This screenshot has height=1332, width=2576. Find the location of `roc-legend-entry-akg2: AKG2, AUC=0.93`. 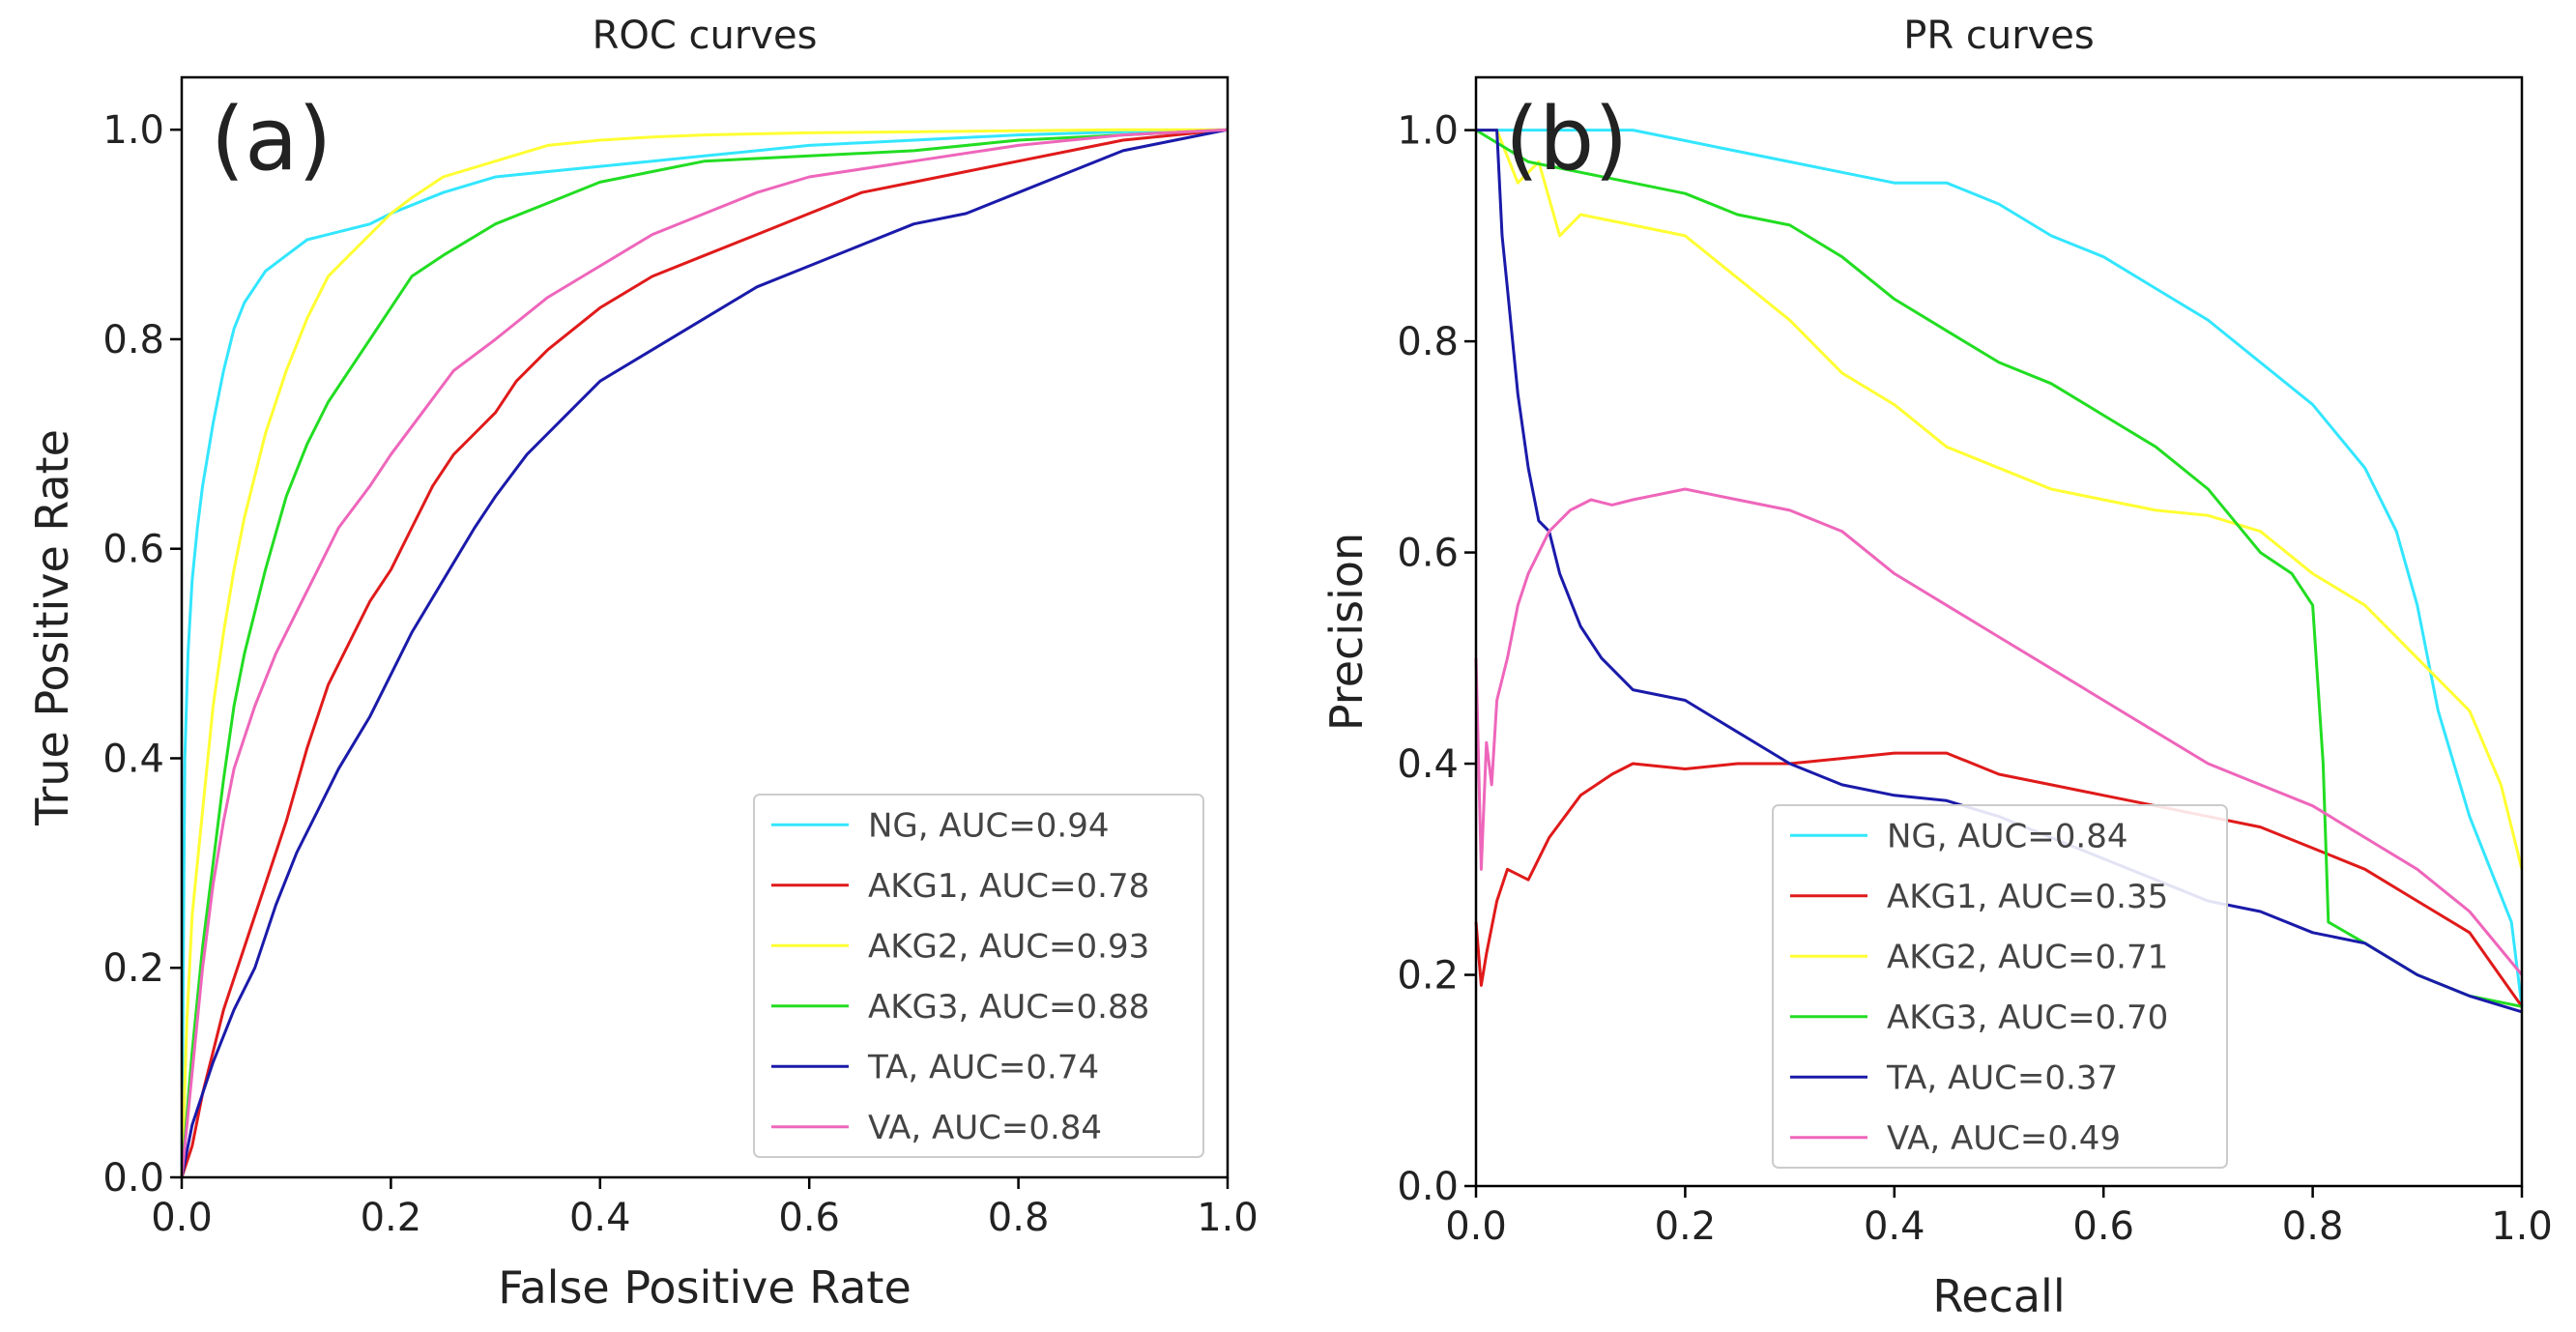

roc-legend-entry-akg2: AKG2, AUC=0.93 is located at coordinates (1009, 946).